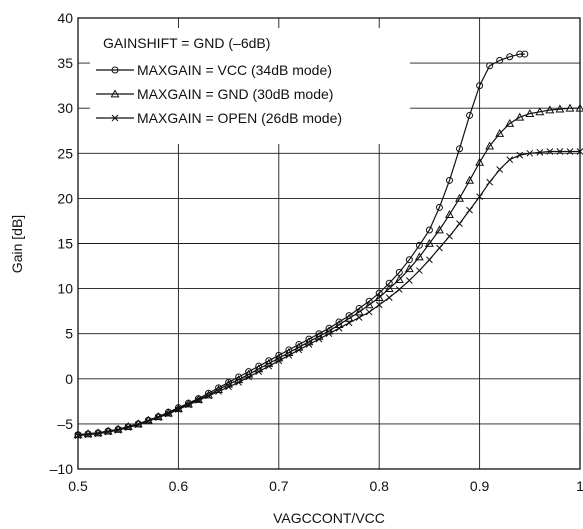 The image size is (583, 529). Describe the element at coordinates (69, 334) in the screenshot. I see `y-tick-label: 5` at that location.